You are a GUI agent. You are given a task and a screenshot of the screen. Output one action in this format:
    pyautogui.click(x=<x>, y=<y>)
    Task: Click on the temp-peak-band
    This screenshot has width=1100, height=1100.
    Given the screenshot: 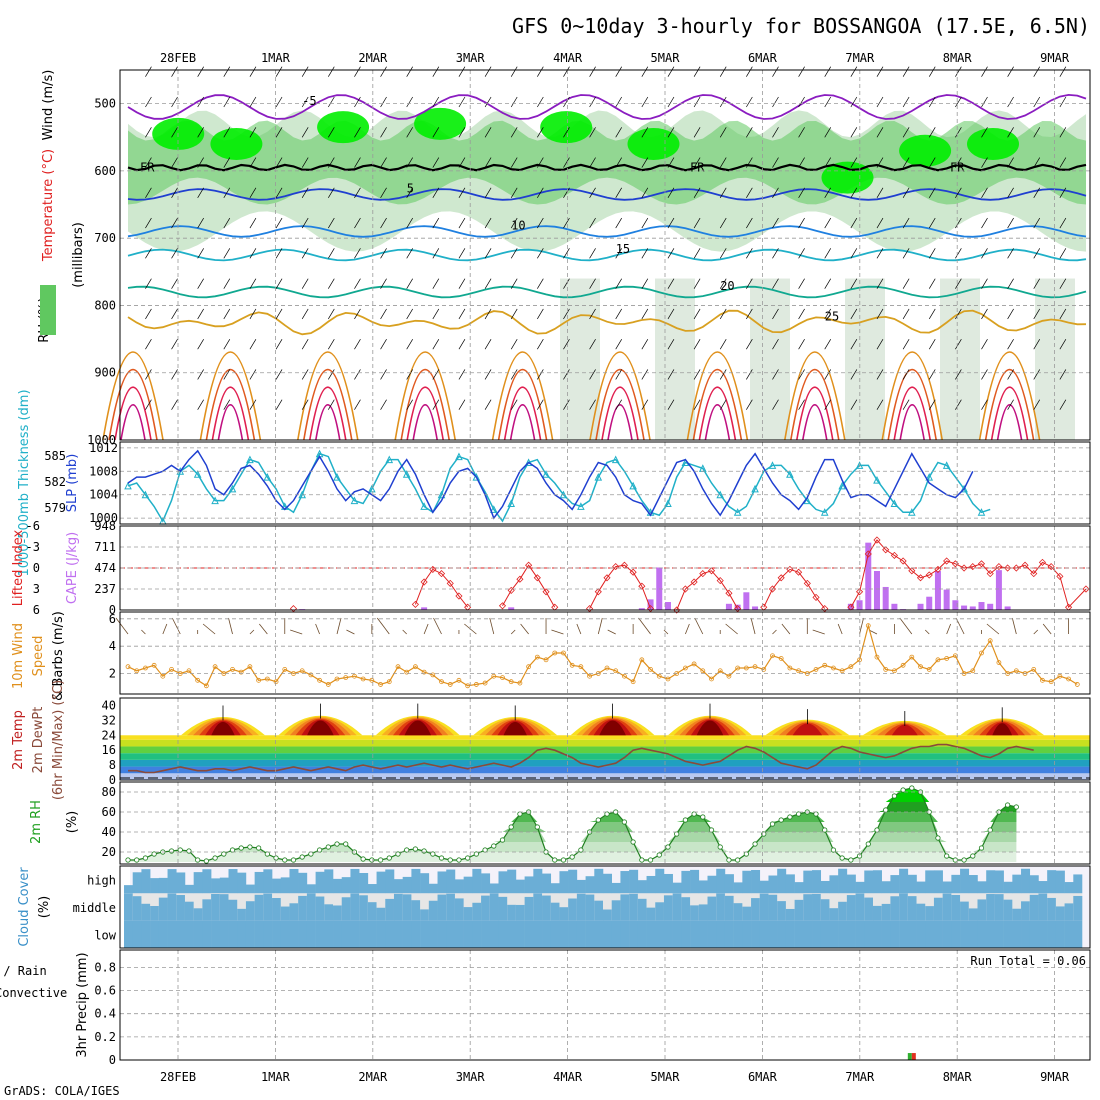 What is the action you would take?
    pyautogui.click(x=1002, y=729)
    